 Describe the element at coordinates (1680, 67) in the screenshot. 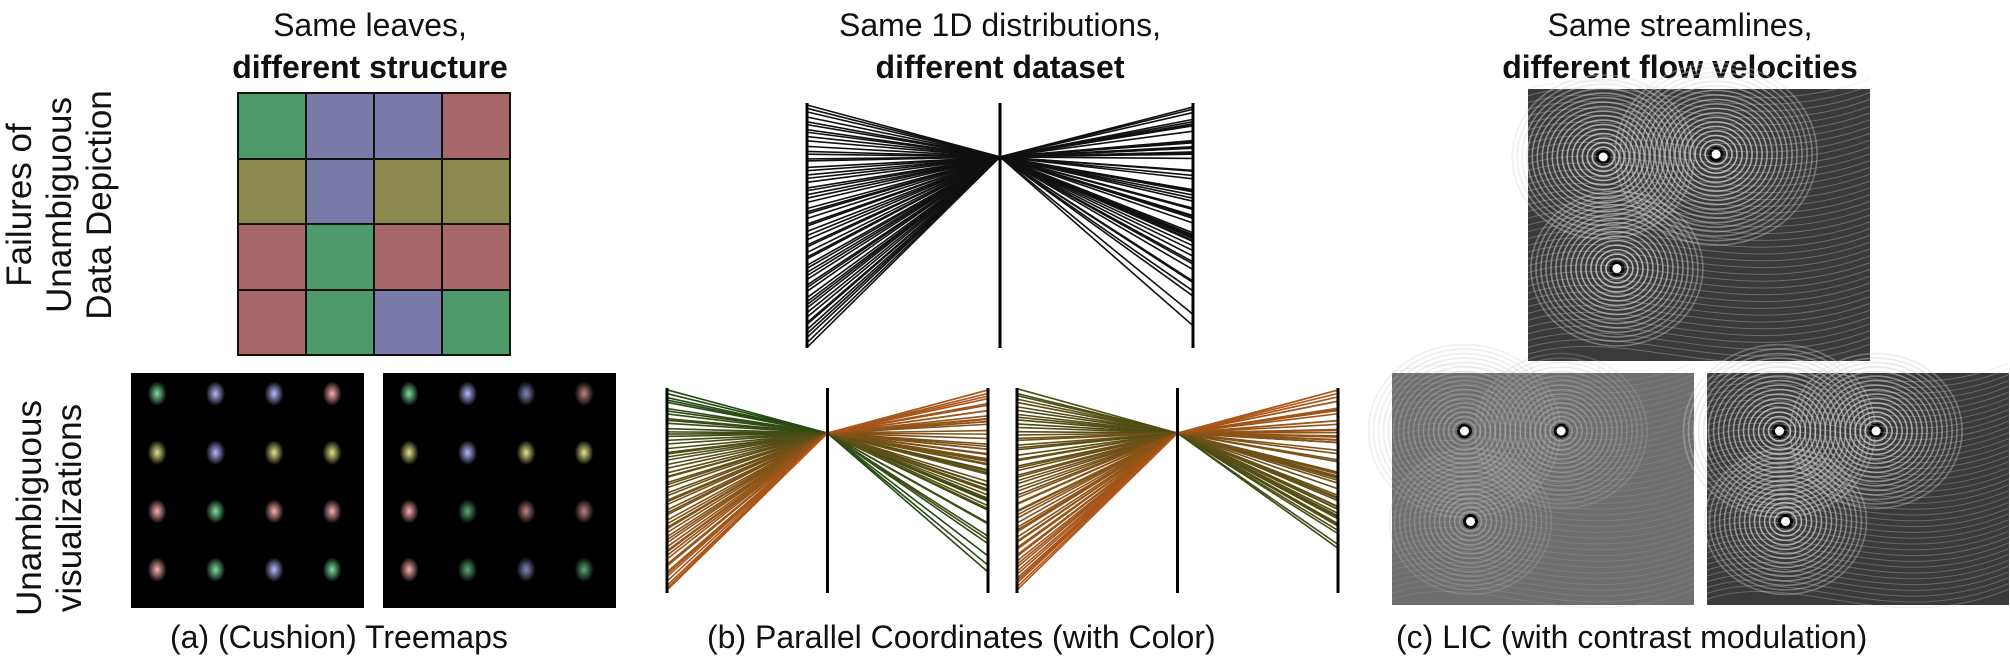

I see `column-title-c-bold: different flow velocities` at that location.